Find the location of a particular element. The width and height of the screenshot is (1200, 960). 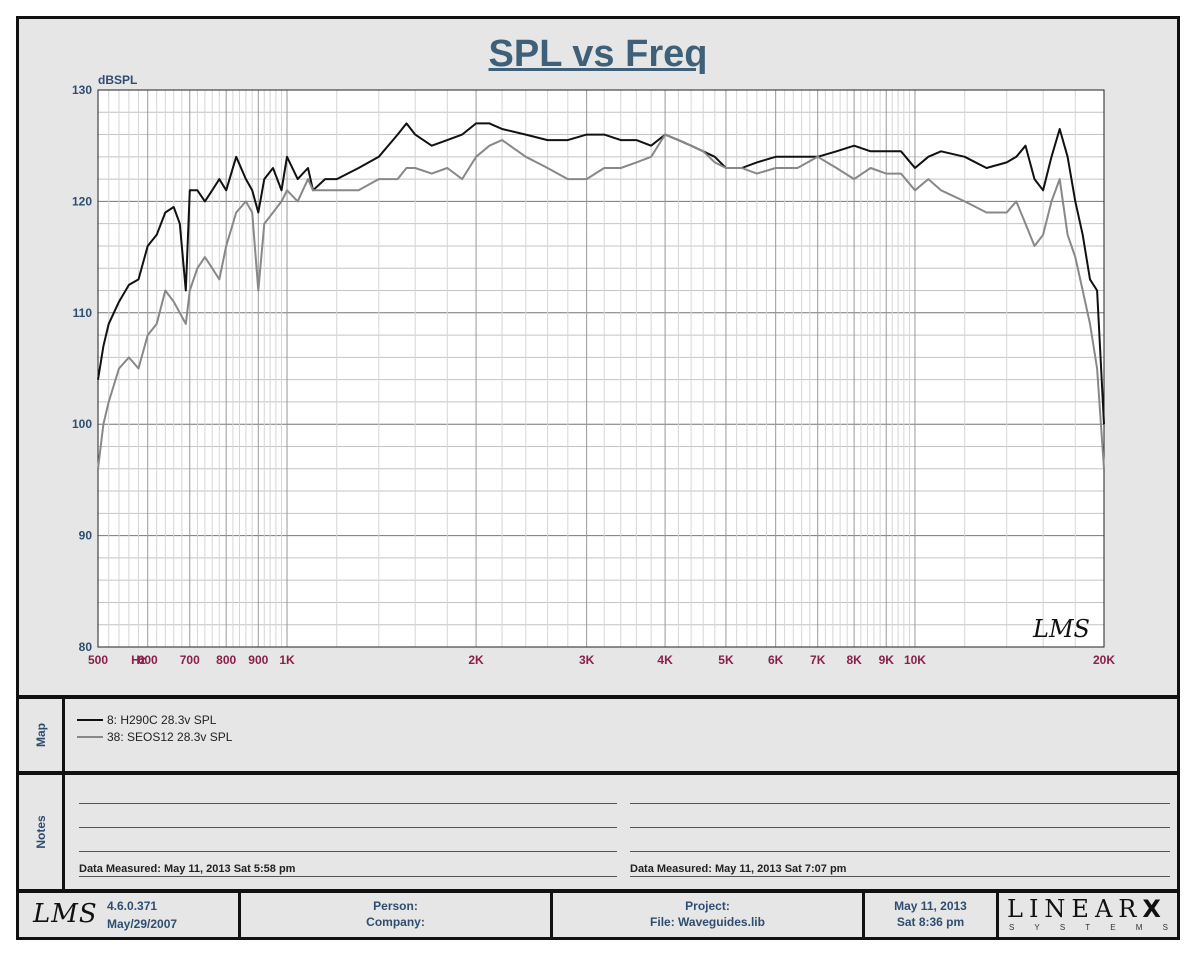

x-tick-label: 4K is located at coordinates (665, 660).